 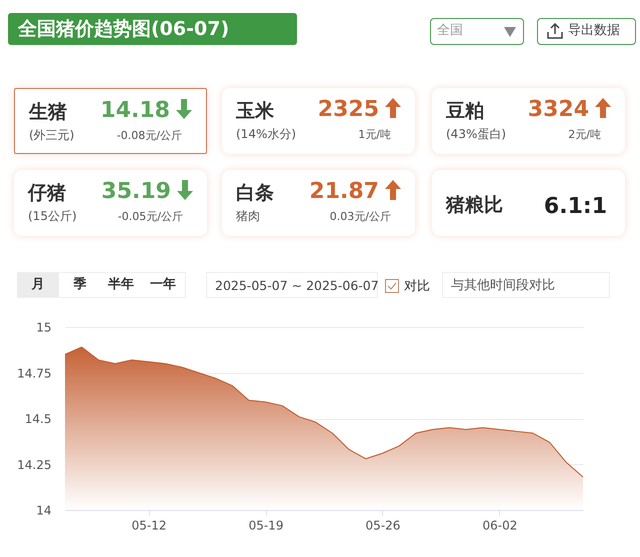 What do you see at coordinates (526, 285) in the screenshot?
I see `text: 与其他时间段对比` at bounding box center [526, 285].